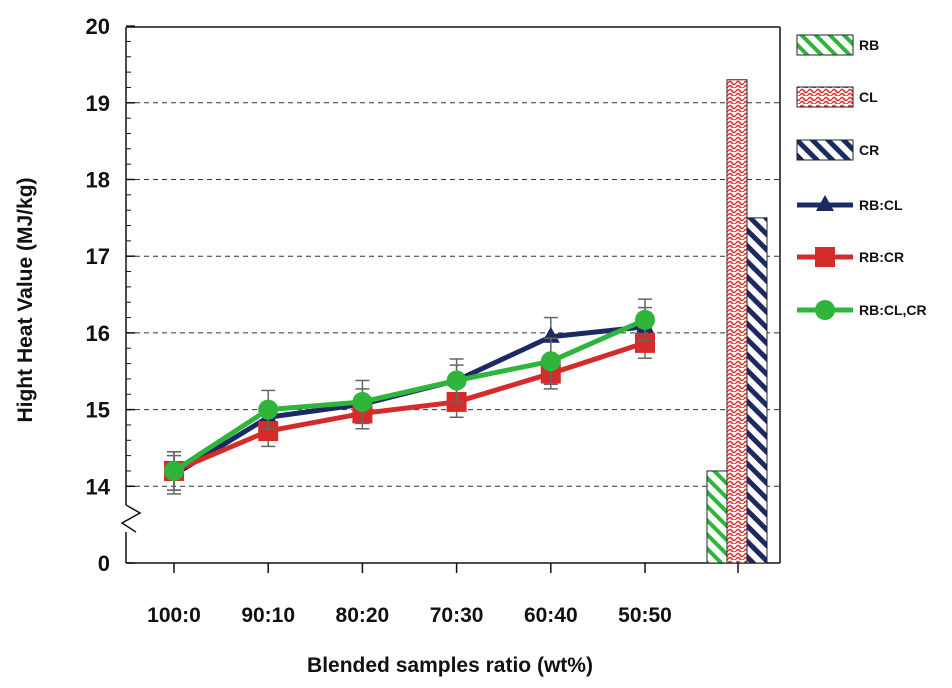 This screenshot has height=688, width=952. I want to click on x-category-label: 70:30, so click(457, 615).